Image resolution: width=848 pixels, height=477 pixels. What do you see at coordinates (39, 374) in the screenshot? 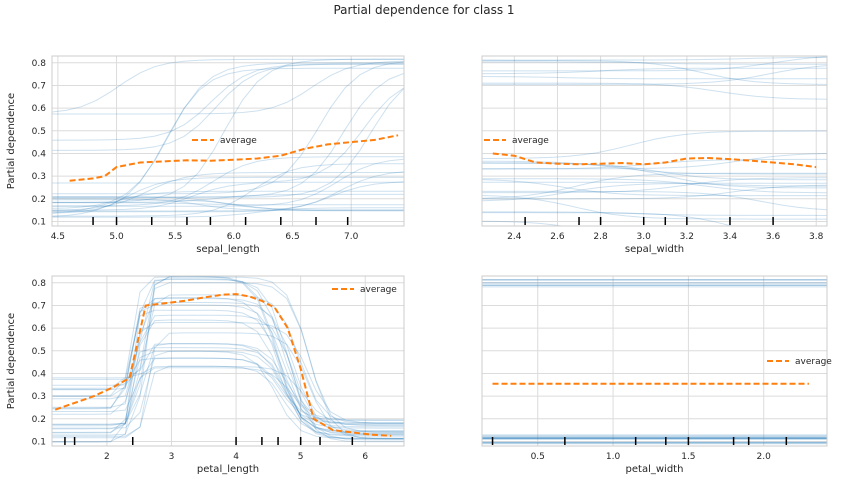
I see `y-tick-label: 0.4` at bounding box center [39, 374].